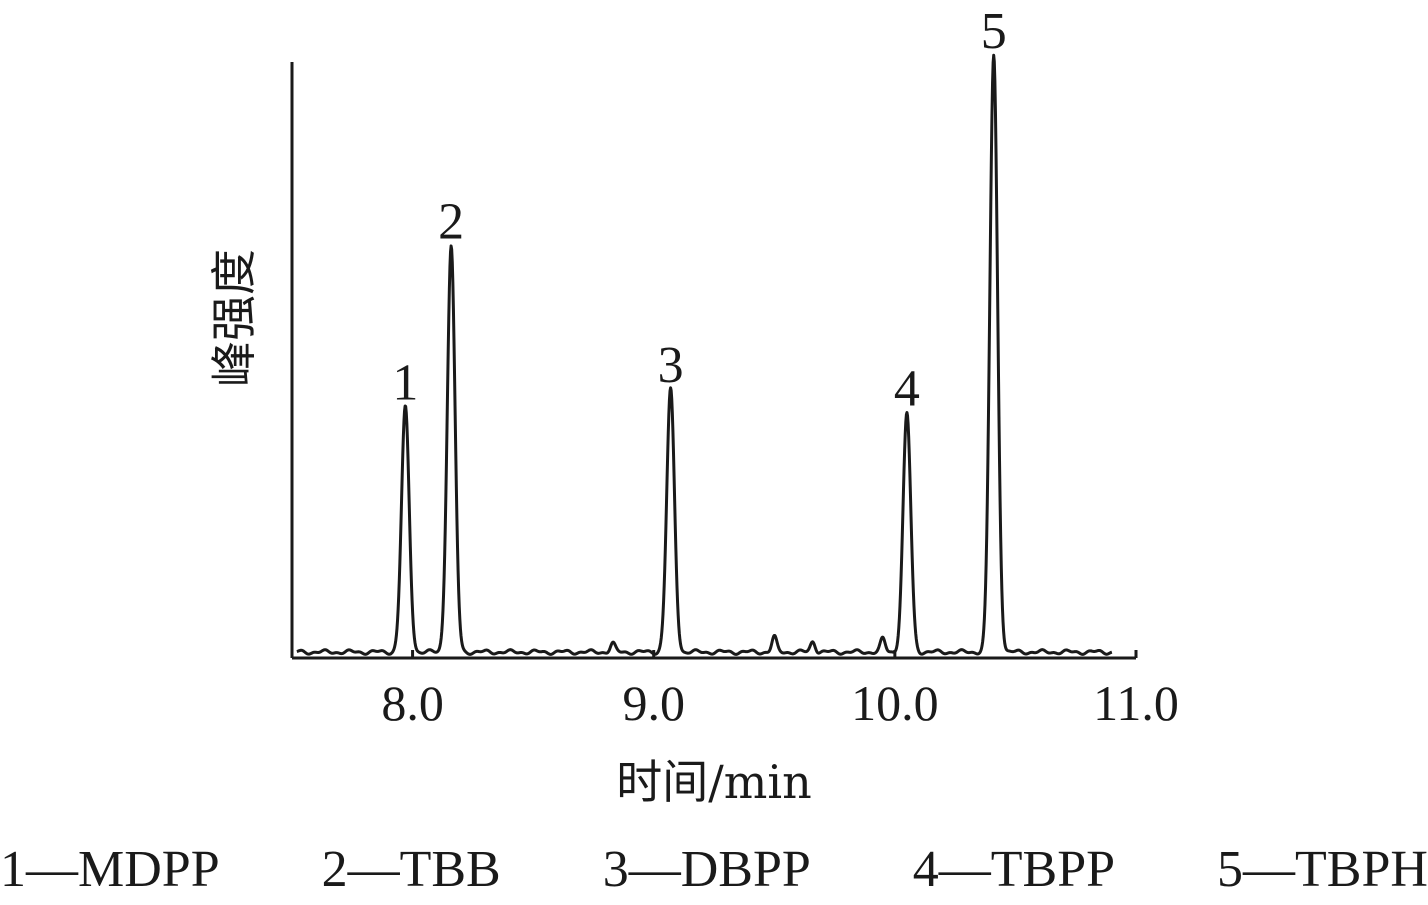 The image size is (1428, 905). I want to click on peak-label-5: 5, so click(994, 31).